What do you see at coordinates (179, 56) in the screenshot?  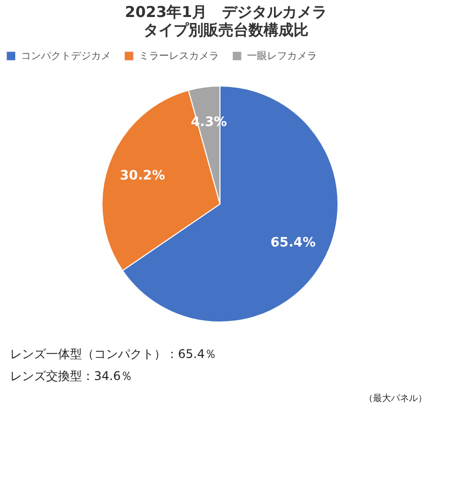 I see `legend-label: ミラーレスカメラ` at bounding box center [179, 56].